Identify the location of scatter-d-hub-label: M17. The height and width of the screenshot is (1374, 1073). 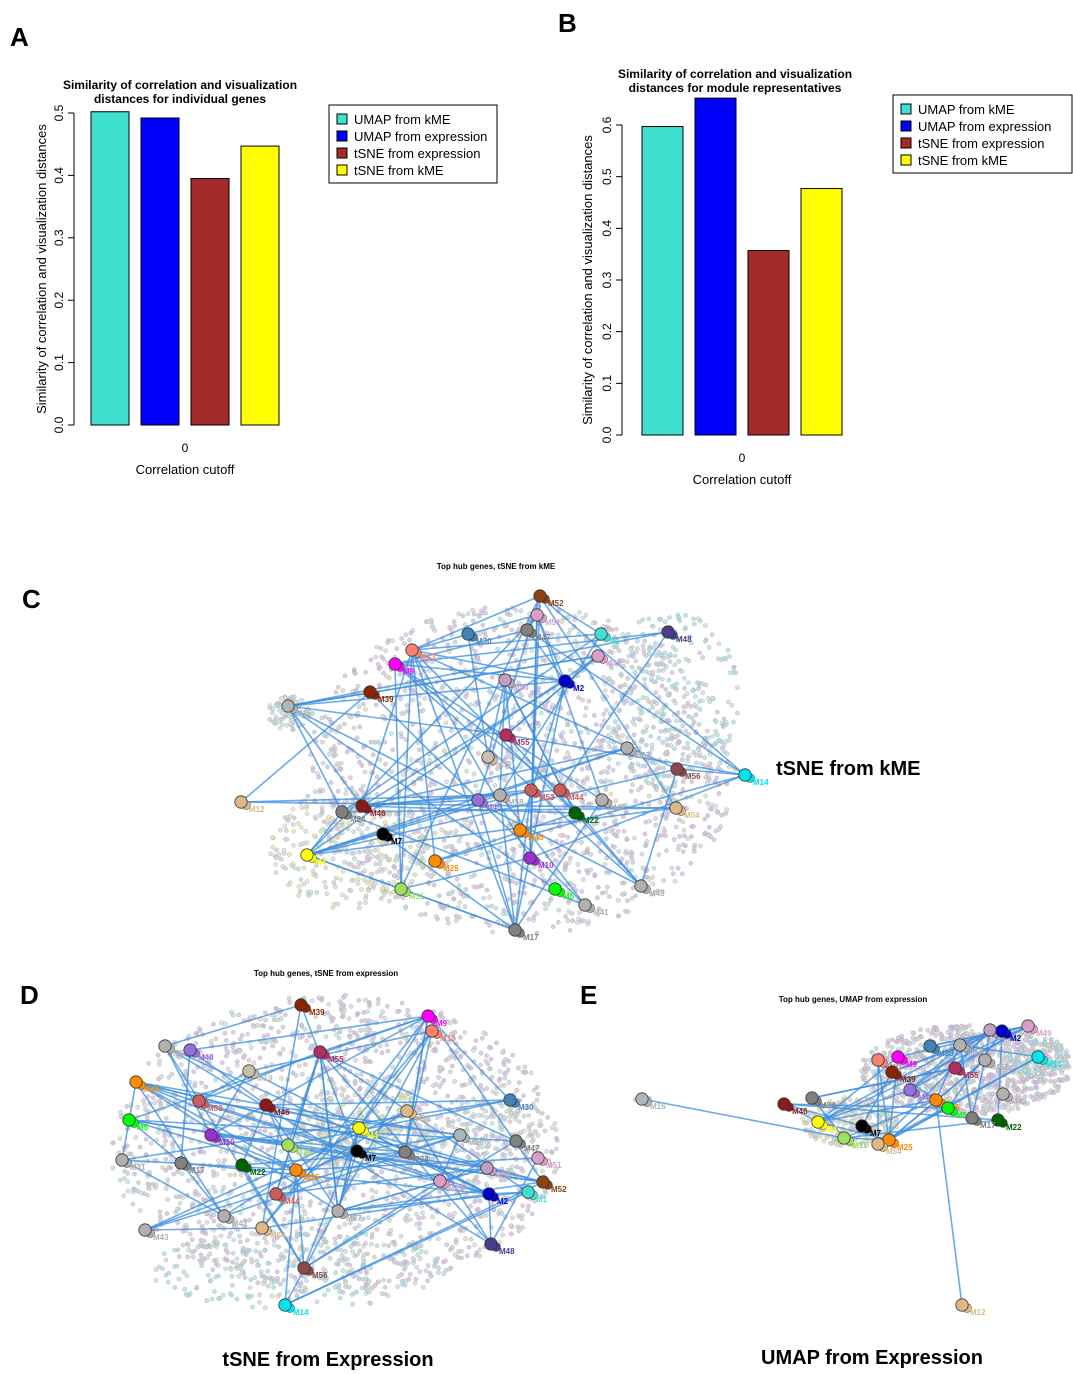
(197, 1170).